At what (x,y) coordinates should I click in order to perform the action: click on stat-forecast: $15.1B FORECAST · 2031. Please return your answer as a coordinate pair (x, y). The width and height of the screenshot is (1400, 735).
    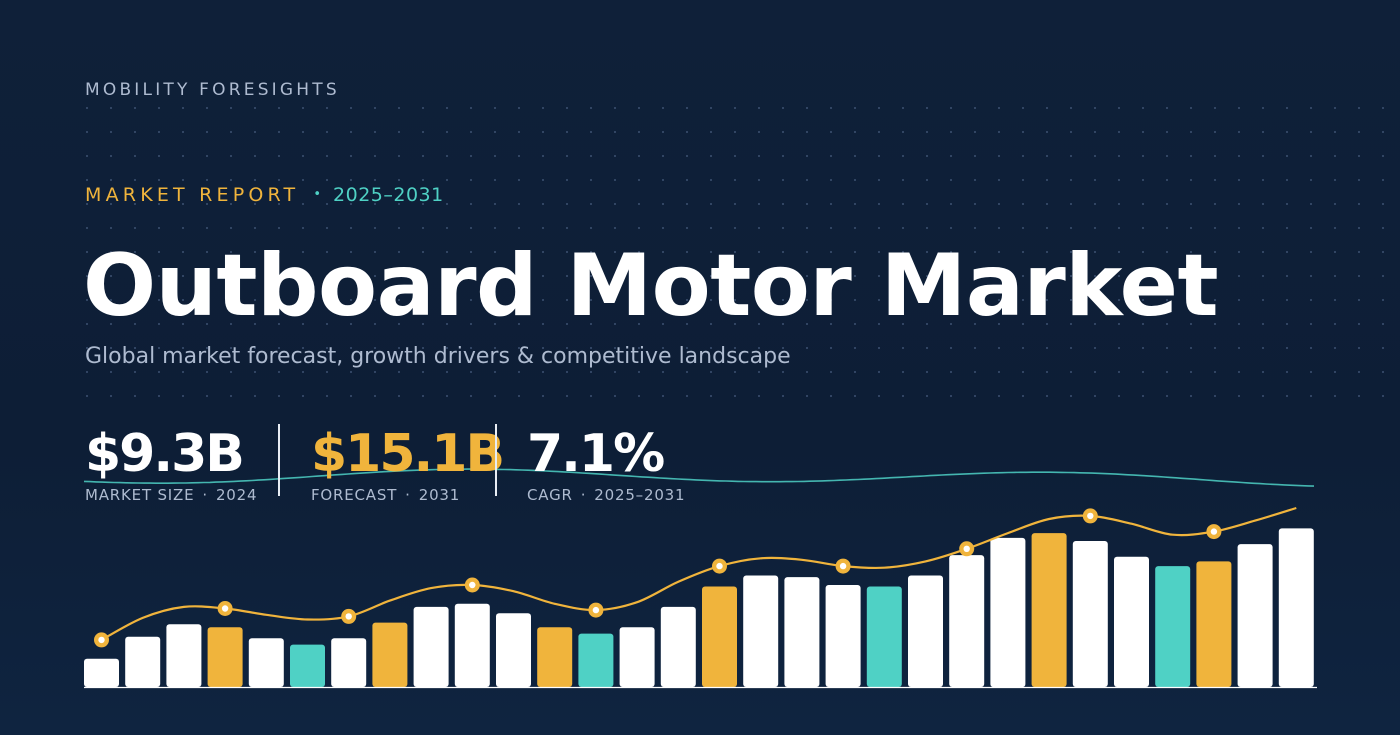
    Looking at the image, I should click on (408, 463).